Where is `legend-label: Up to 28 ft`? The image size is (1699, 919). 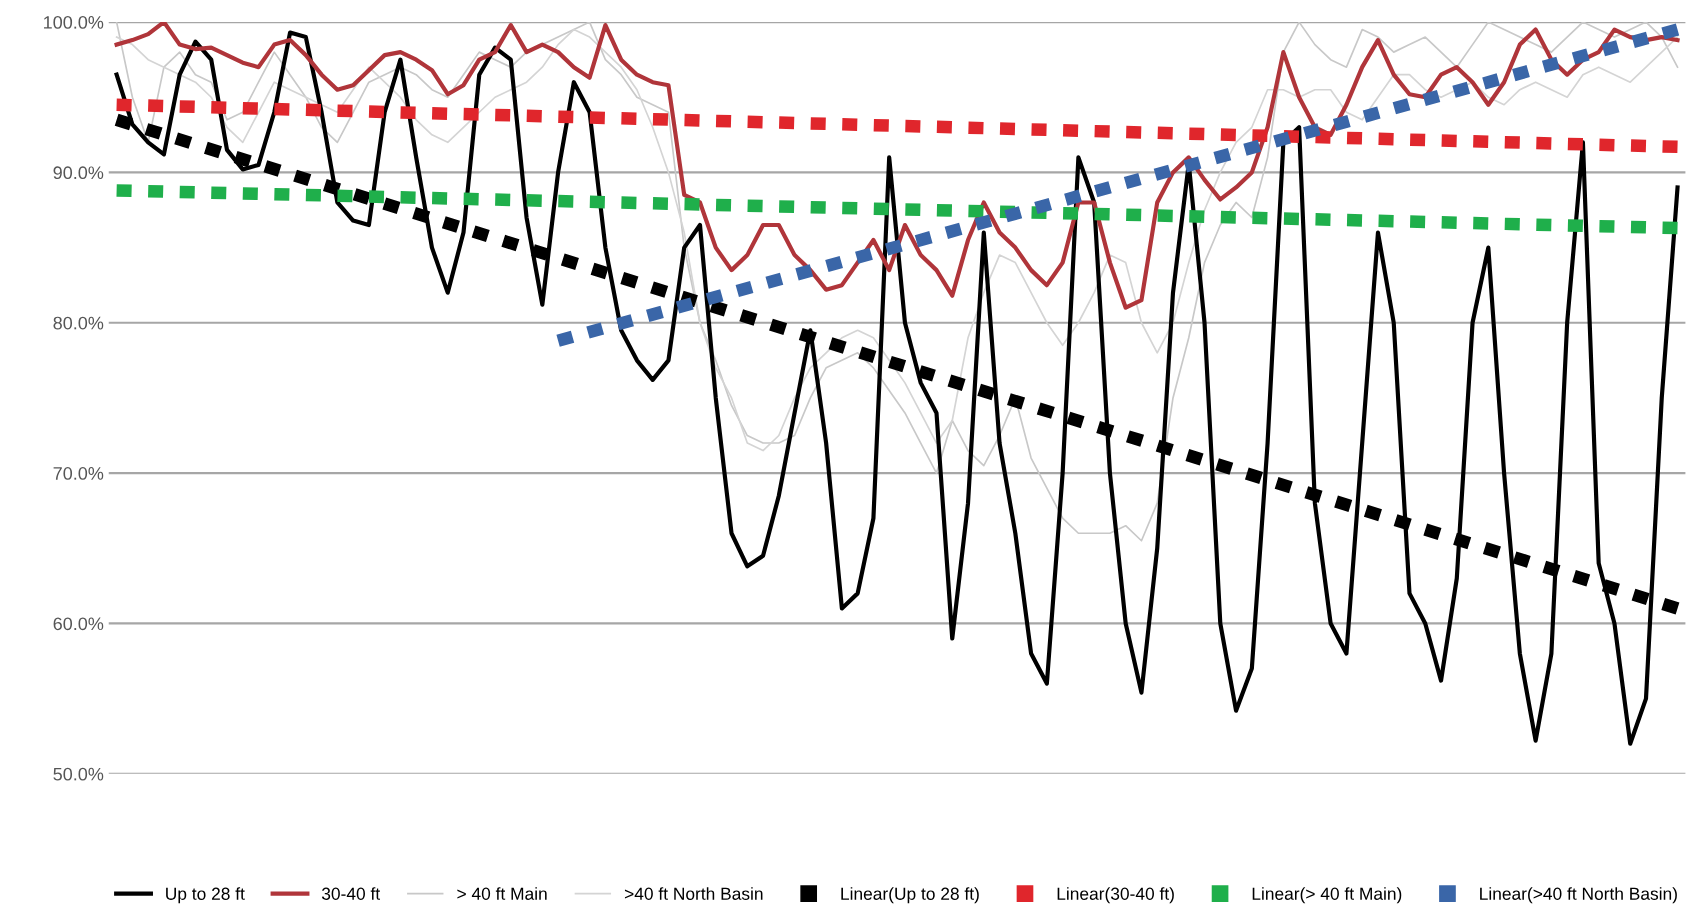
legend-label: Up to 28 ft is located at coordinates (205, 895).